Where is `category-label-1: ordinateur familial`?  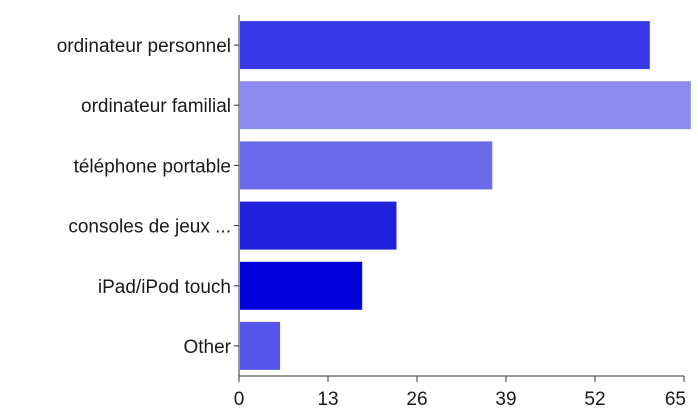 category-label-1: ordinateur familial is located at coordinates (156, 106).